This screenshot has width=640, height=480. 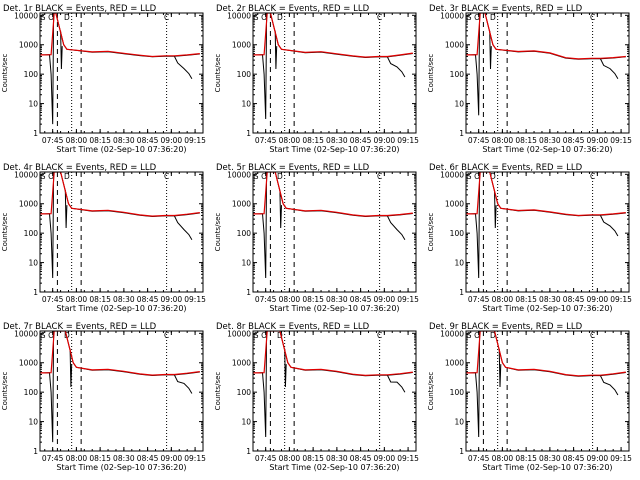 I want to click on panel-title: Det. 2r BLACK = Events, RED = LLD, so click(x=293, y=9).